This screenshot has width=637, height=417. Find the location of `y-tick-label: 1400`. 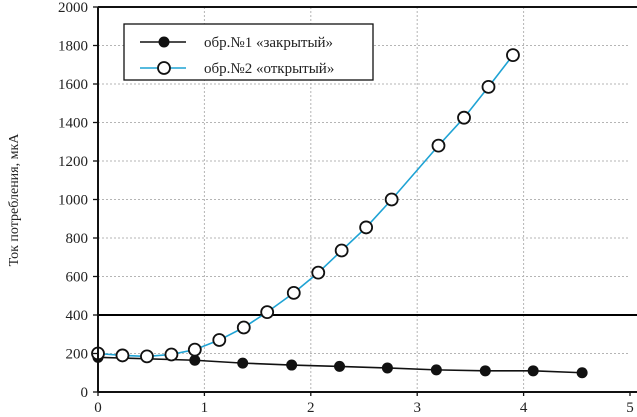

y-tick-label: 1400 is located at coordinates (73, 124).